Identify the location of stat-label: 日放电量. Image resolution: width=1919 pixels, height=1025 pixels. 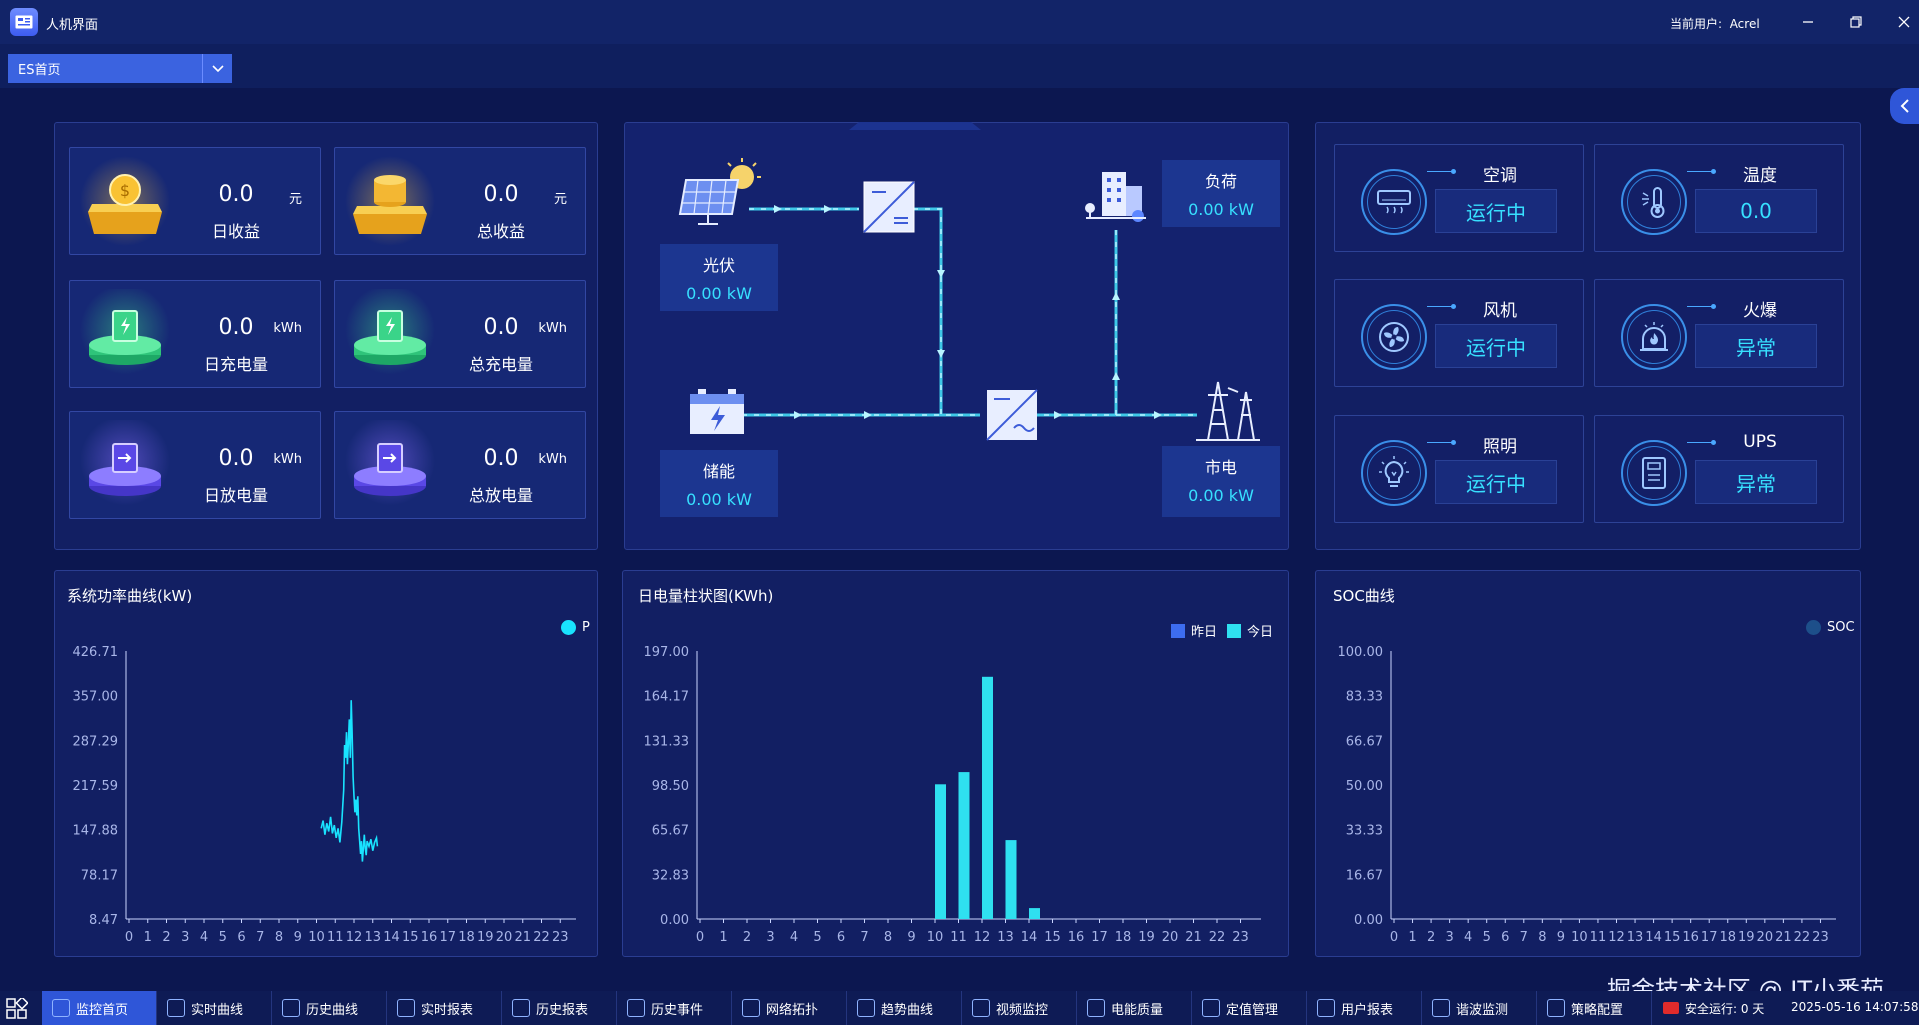
(235, 495).